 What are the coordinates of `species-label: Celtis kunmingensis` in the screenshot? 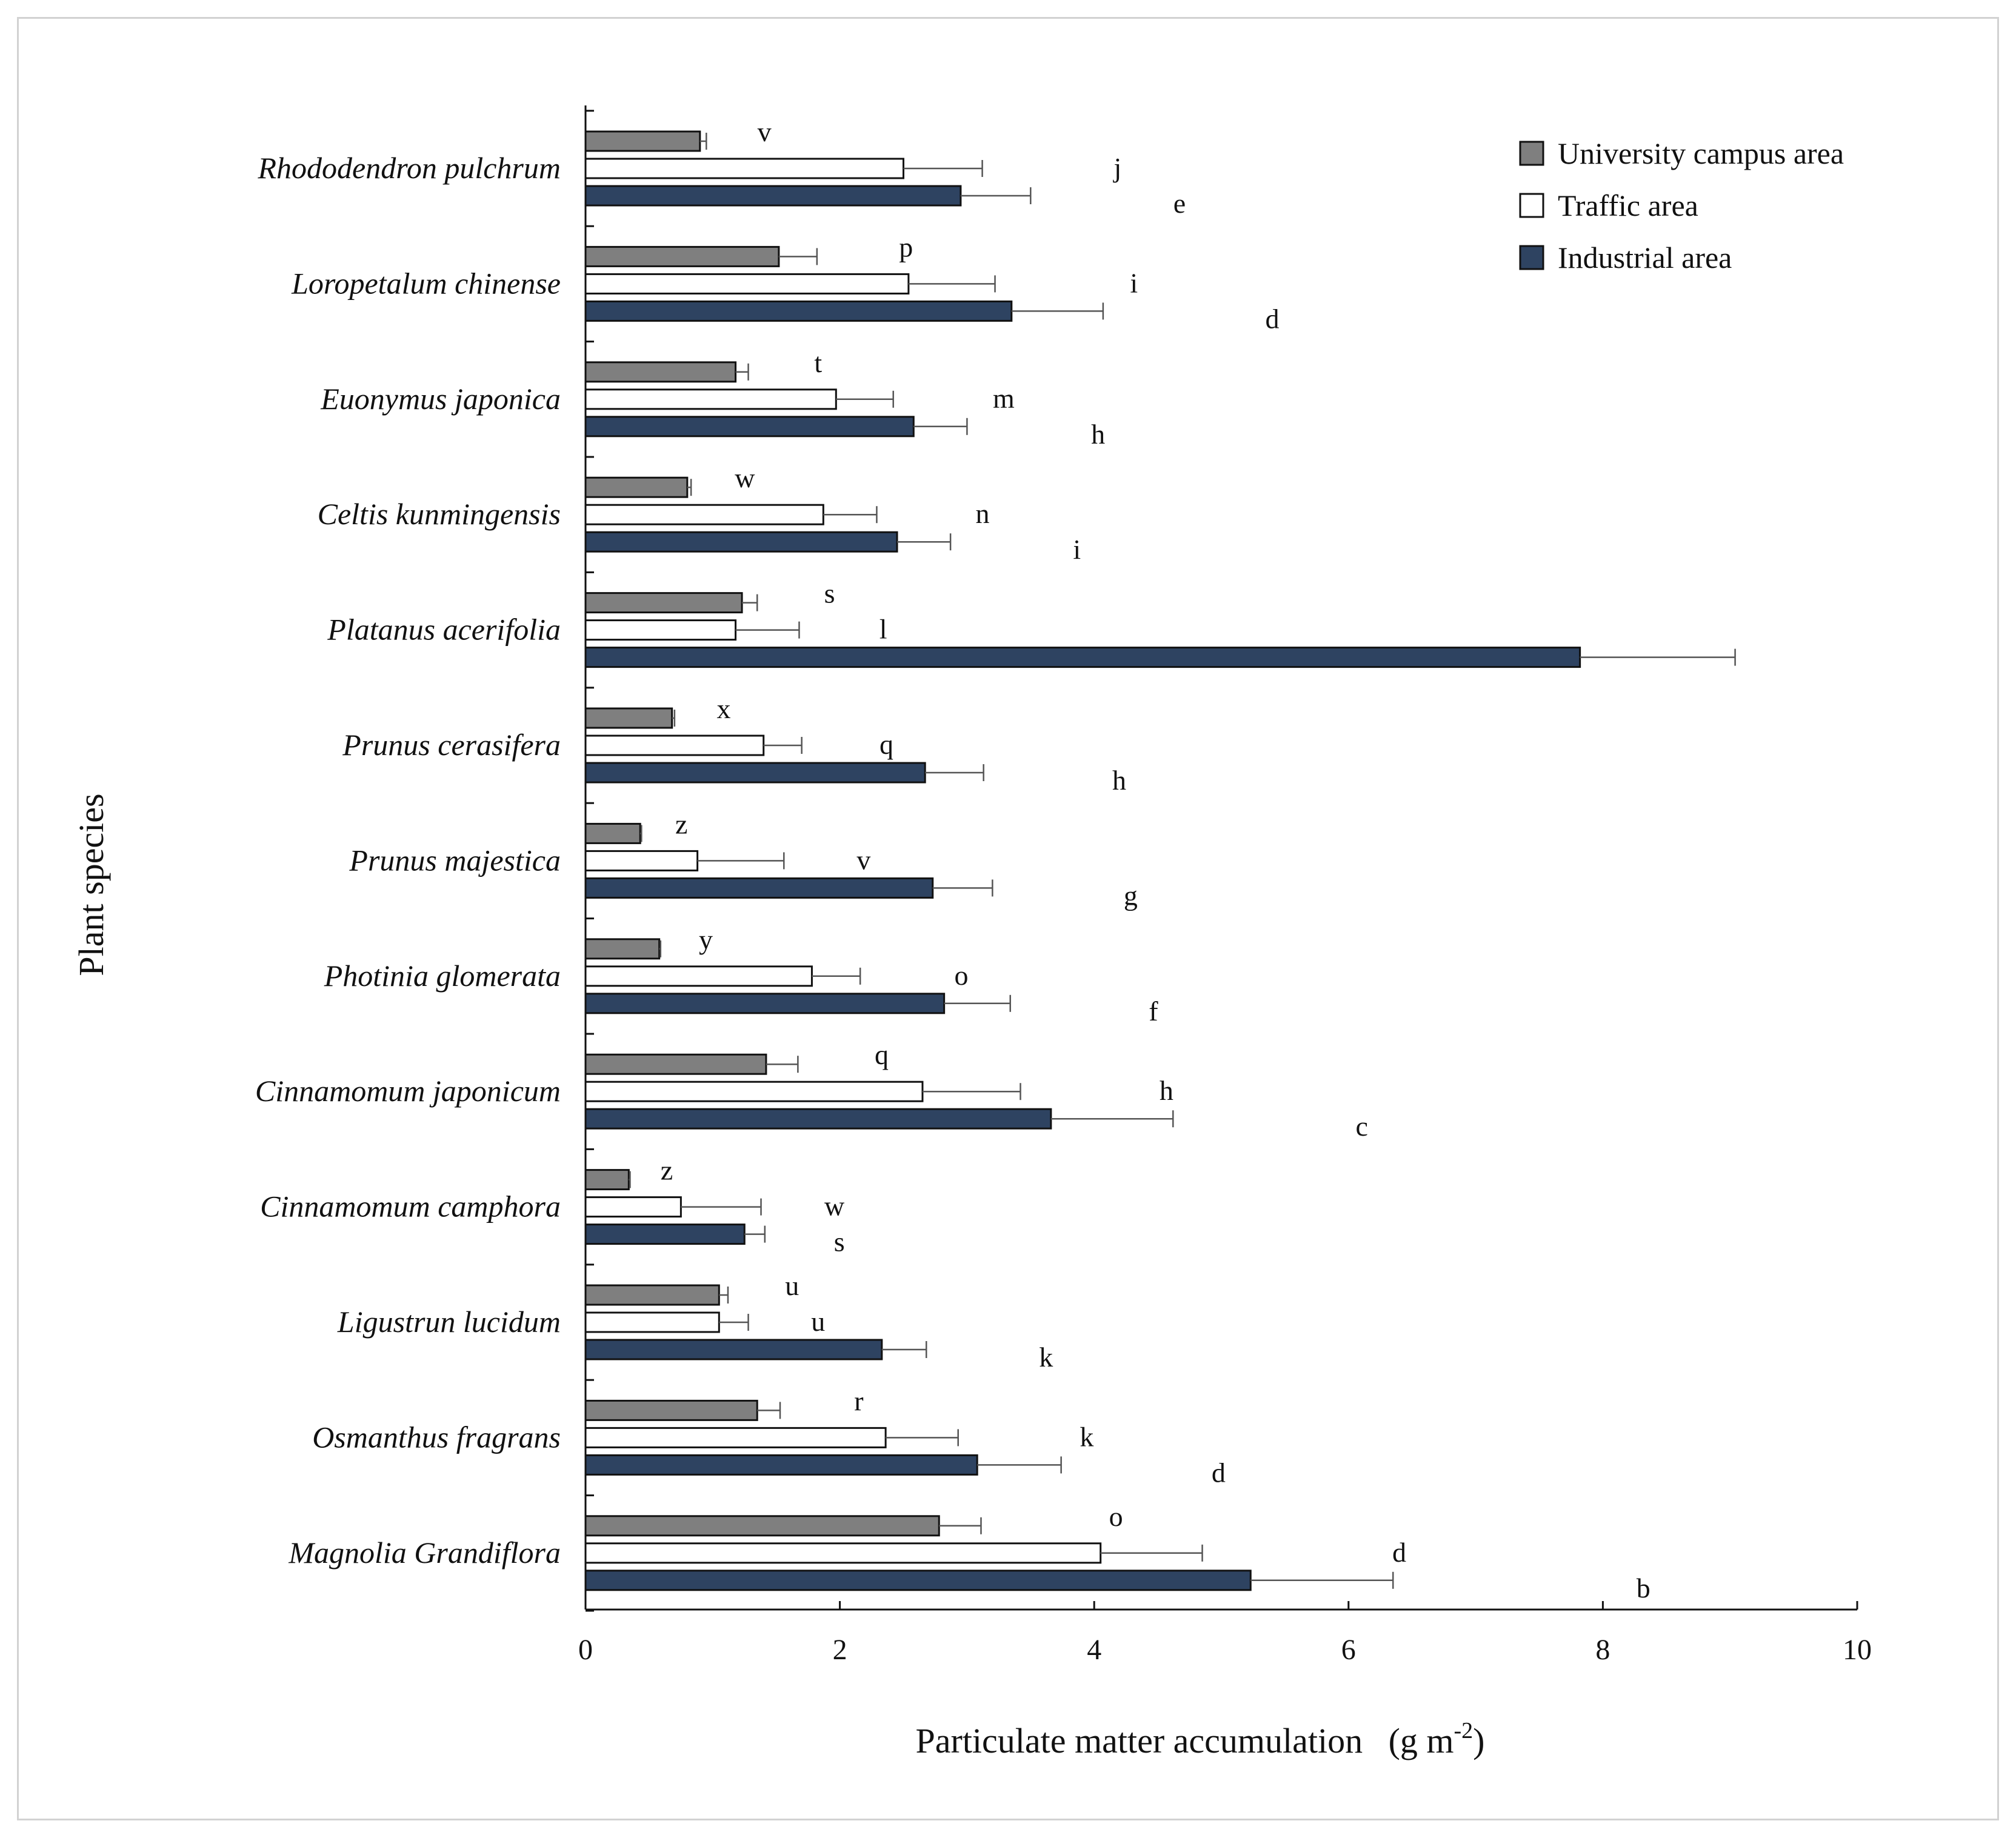 It's located at (439, 514).